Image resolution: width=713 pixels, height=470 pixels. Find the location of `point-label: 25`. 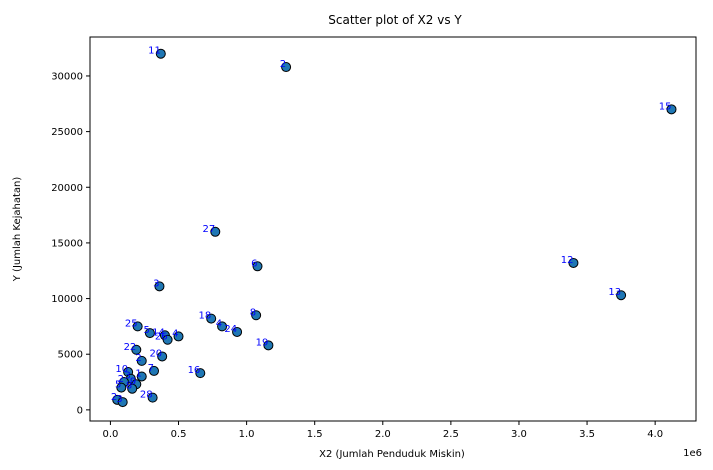

point-label: 25 is located at coordinates (131, 323).